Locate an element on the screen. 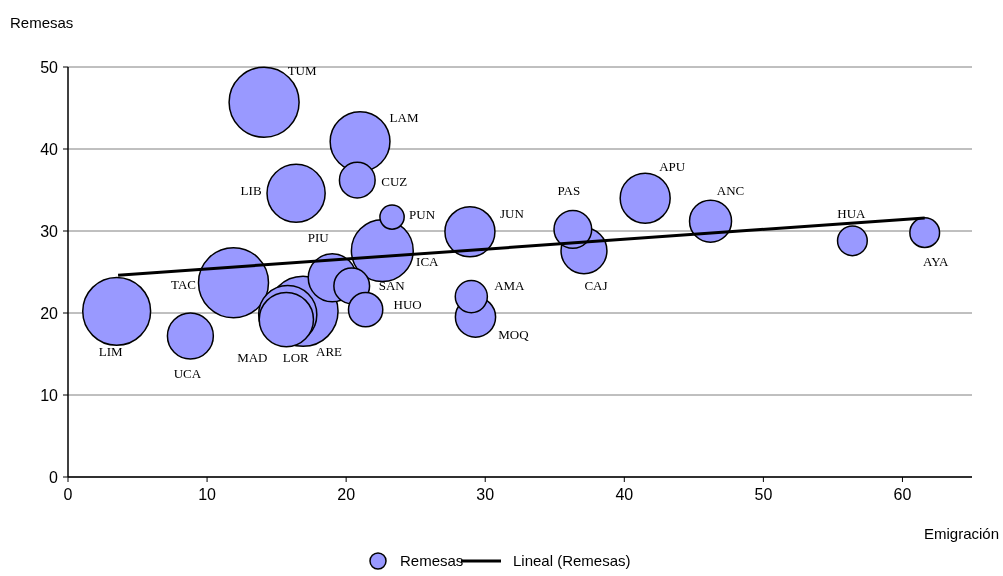 The width and height of the screenshot is (1003, 576). x-axis-title: Emigración is located at coordinates (961, 533).